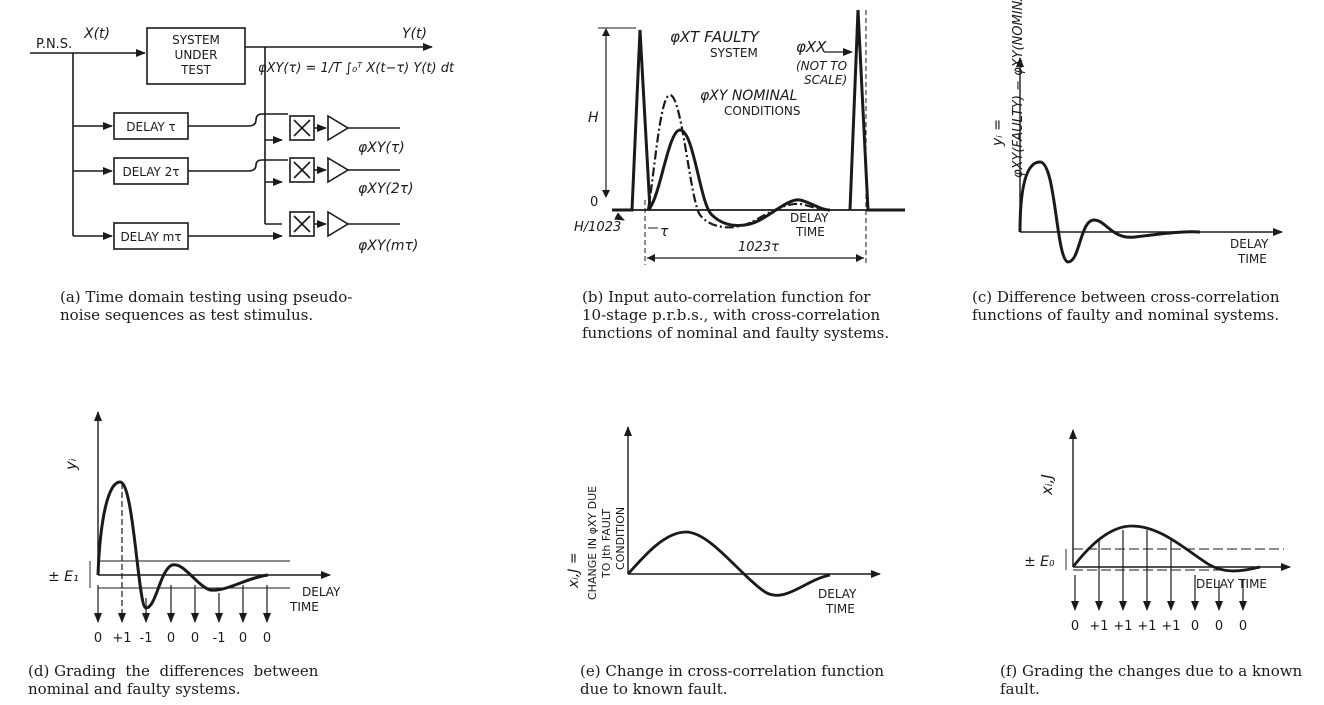  Describe the element at coordinates (606, 544) in the screenshot. I see `e-ylabel-3: TO Jth FAULT` at that location.